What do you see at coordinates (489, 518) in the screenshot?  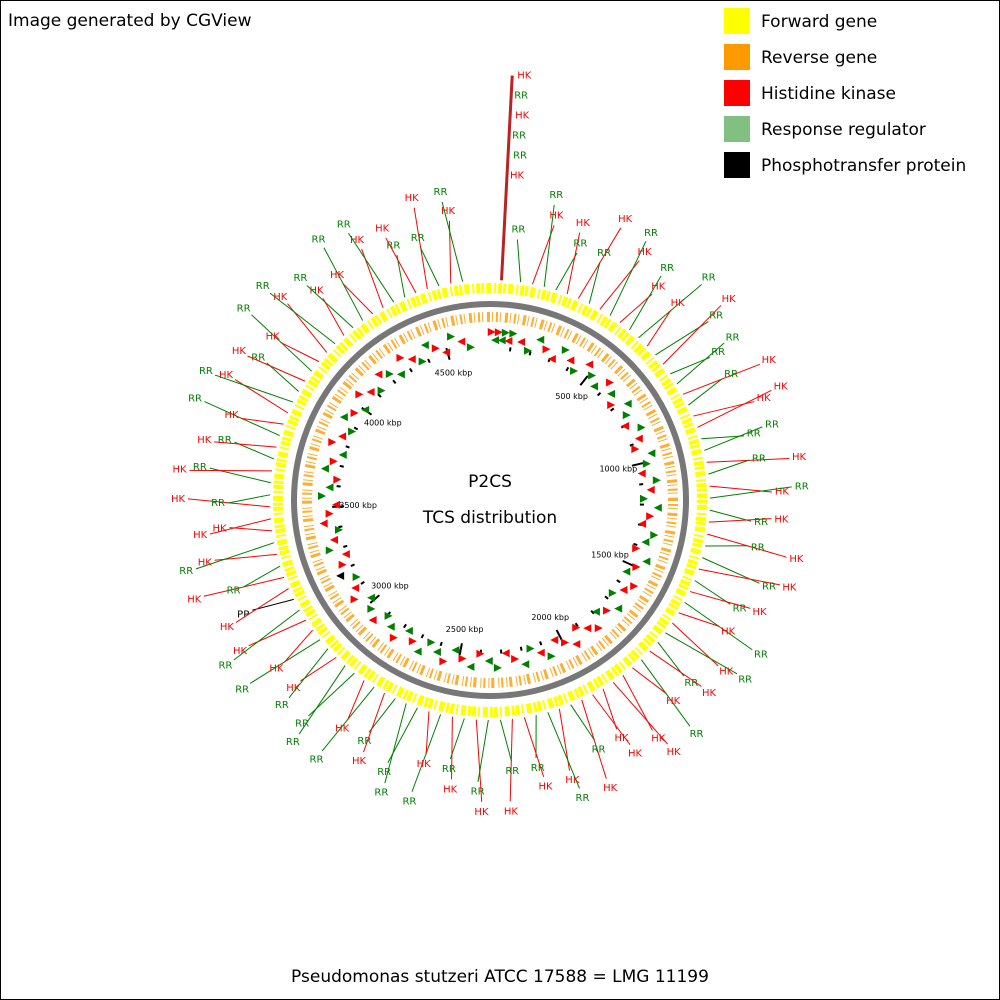 I see `map-subtitle: TCS distribution` at bounding box center [489, 518].